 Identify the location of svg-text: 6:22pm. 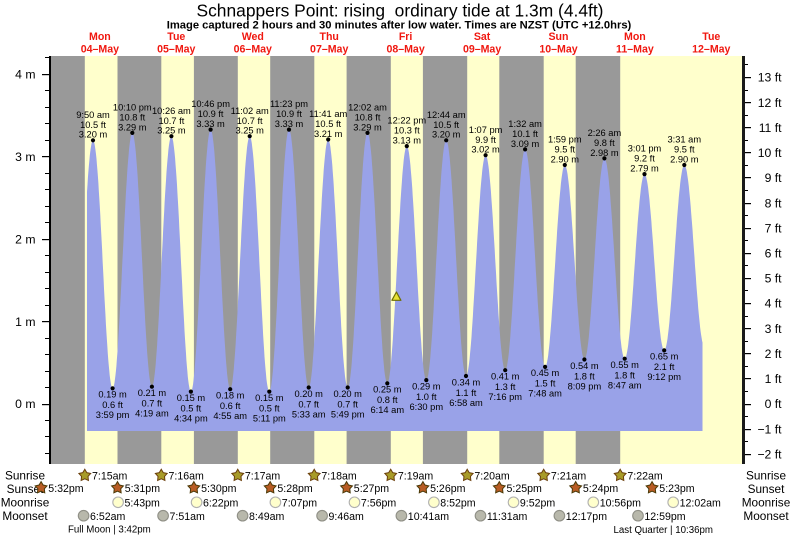
(221, 503).